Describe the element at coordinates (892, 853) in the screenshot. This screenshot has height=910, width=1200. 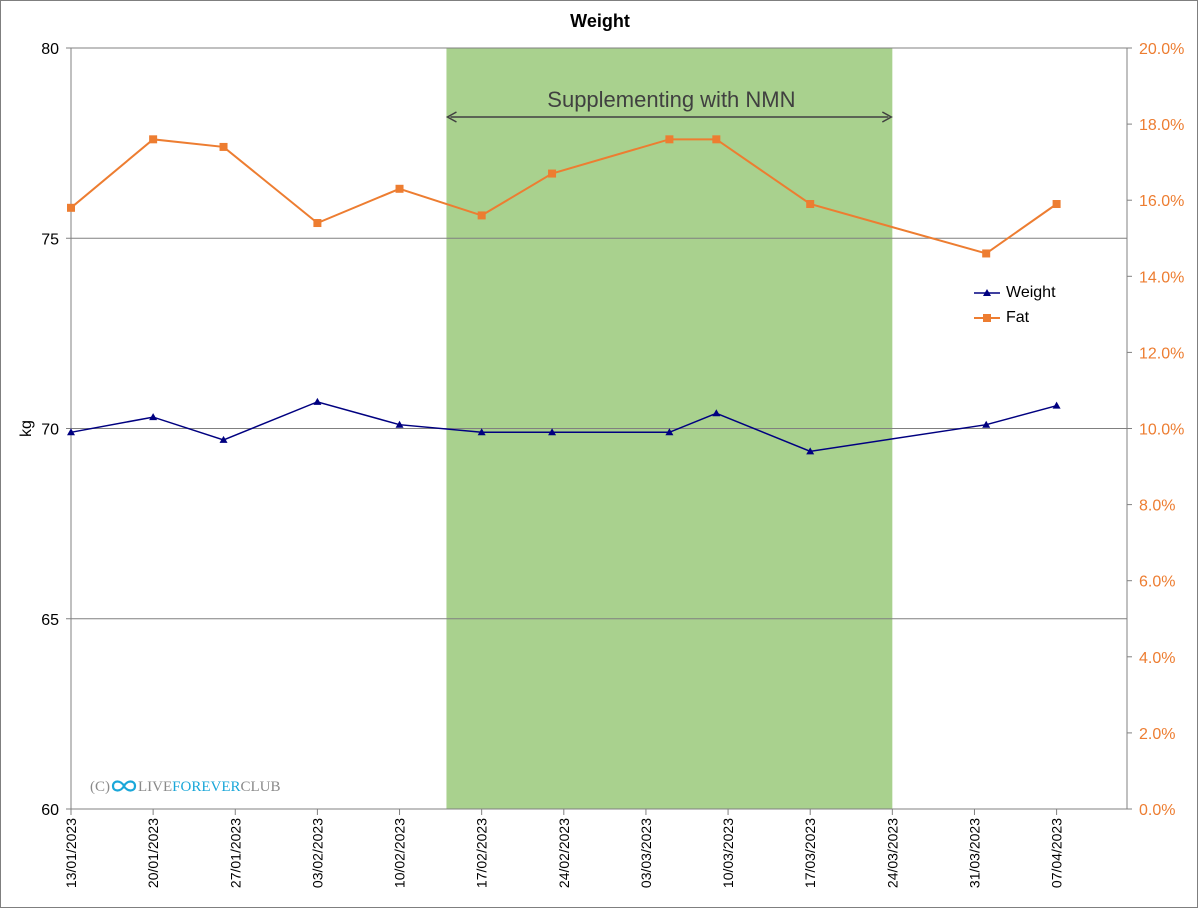
I see `x-tick-label: 24/03/2023` at that location.